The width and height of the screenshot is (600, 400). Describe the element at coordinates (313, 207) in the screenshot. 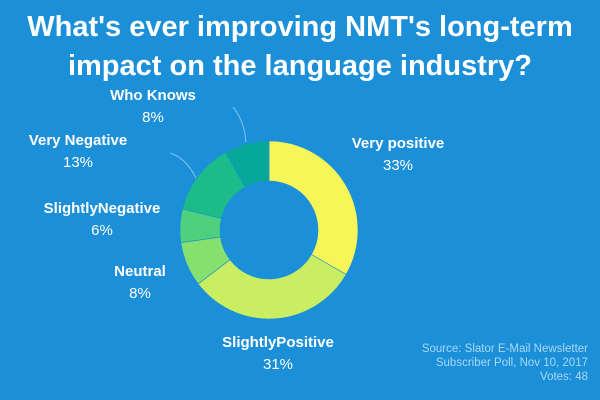

I see `slice-very-positive` at that location.